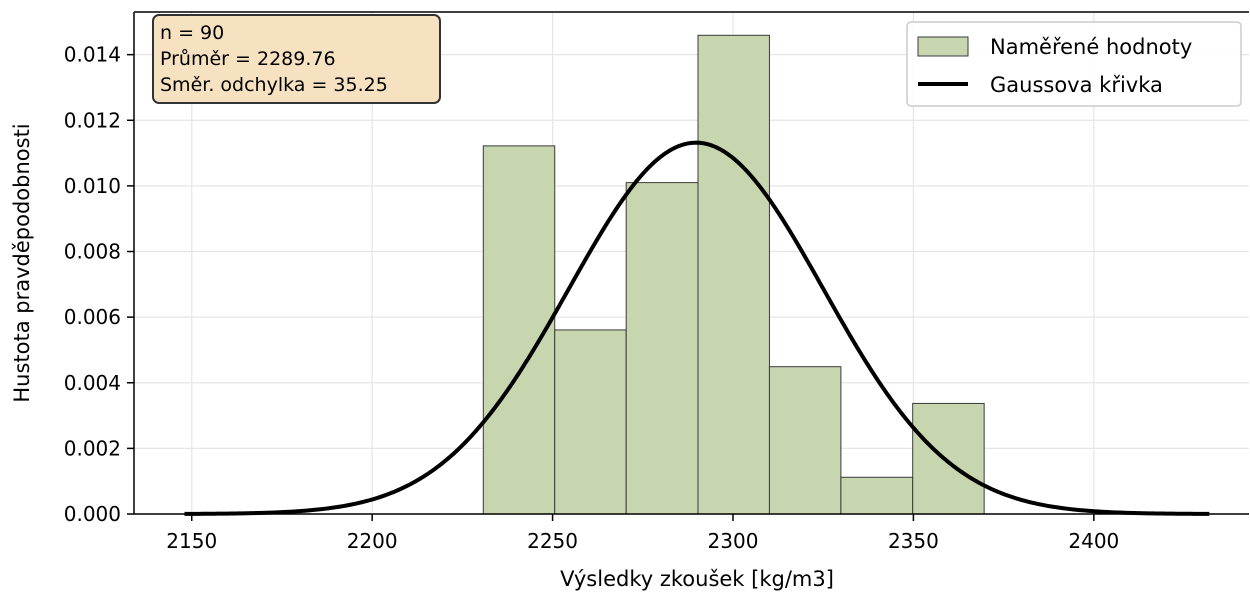 This screenshot has width=1250, height=592. I want to click on legend-frame, so click(1074, 64).